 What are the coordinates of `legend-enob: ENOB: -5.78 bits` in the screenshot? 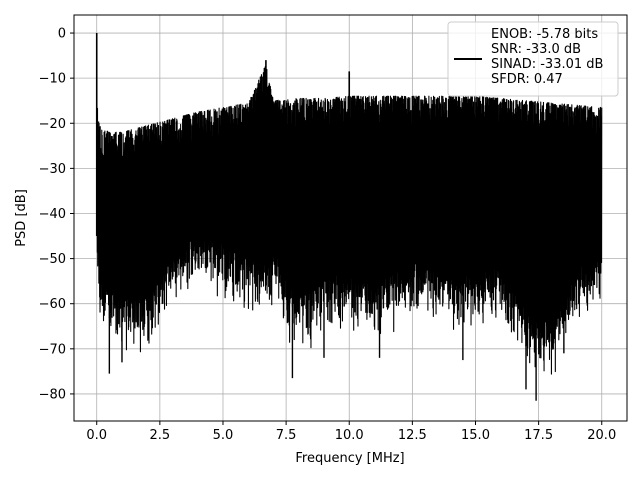 It's located at (544, 34).